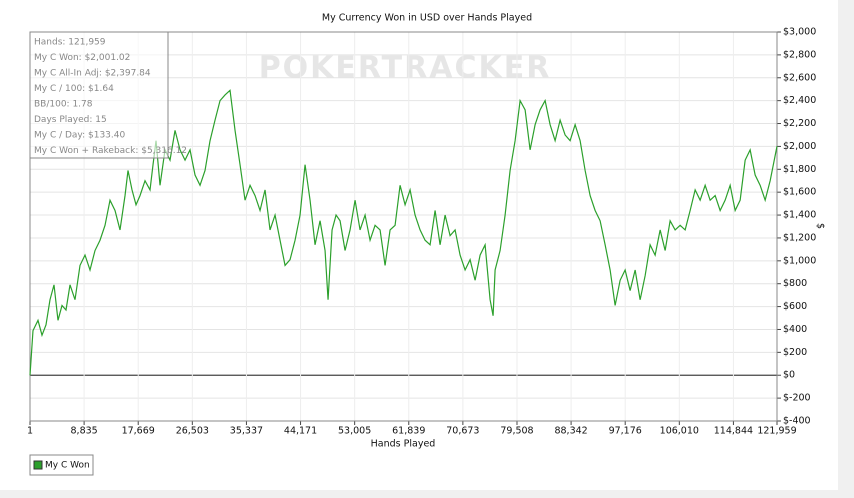 The height and width of the screenshot is (498, 854). What do you see at coordinates (799, 237) in the screenshot?
I see `y-tick-label: $1,200` at bounding box center [799, 237].